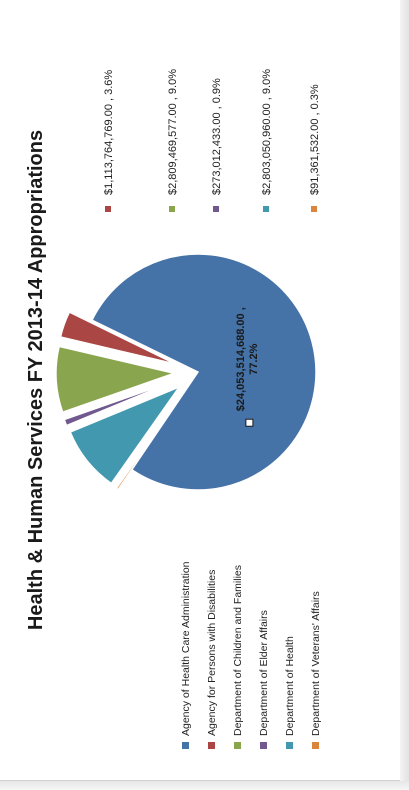 The image size is (409, 790). Describe the element at coordinates (238, 650) in the screenshot. I see `legend-item-department-of-children-and-families: Department of Children and Families` at that location.